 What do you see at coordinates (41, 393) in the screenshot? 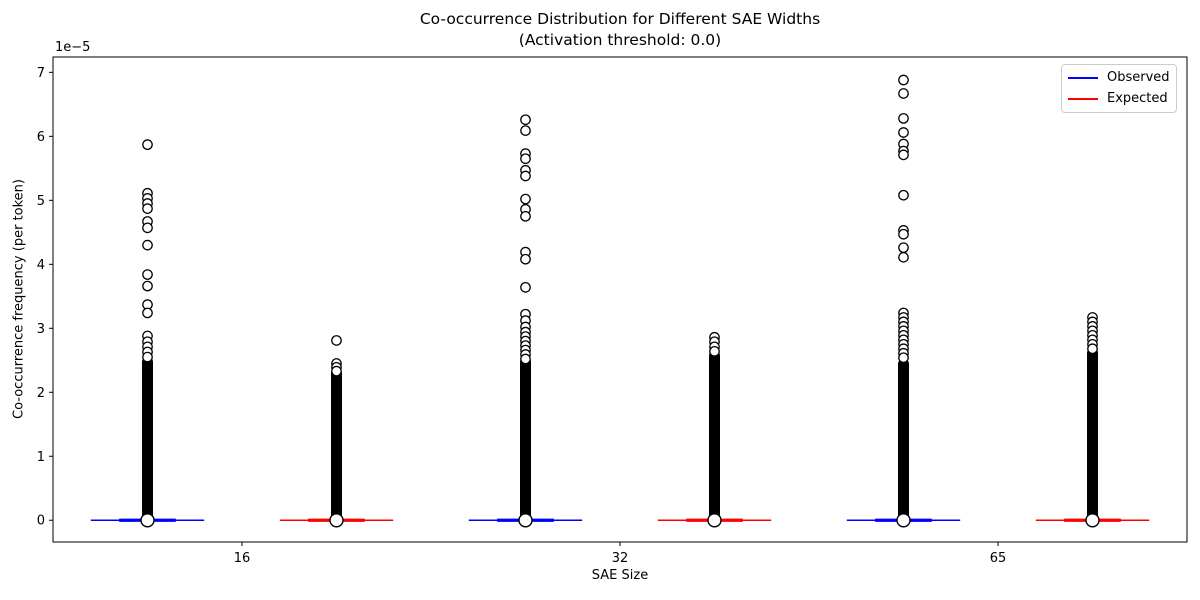
I see `y-tick-label: 2` at bounding box center [41, 393].